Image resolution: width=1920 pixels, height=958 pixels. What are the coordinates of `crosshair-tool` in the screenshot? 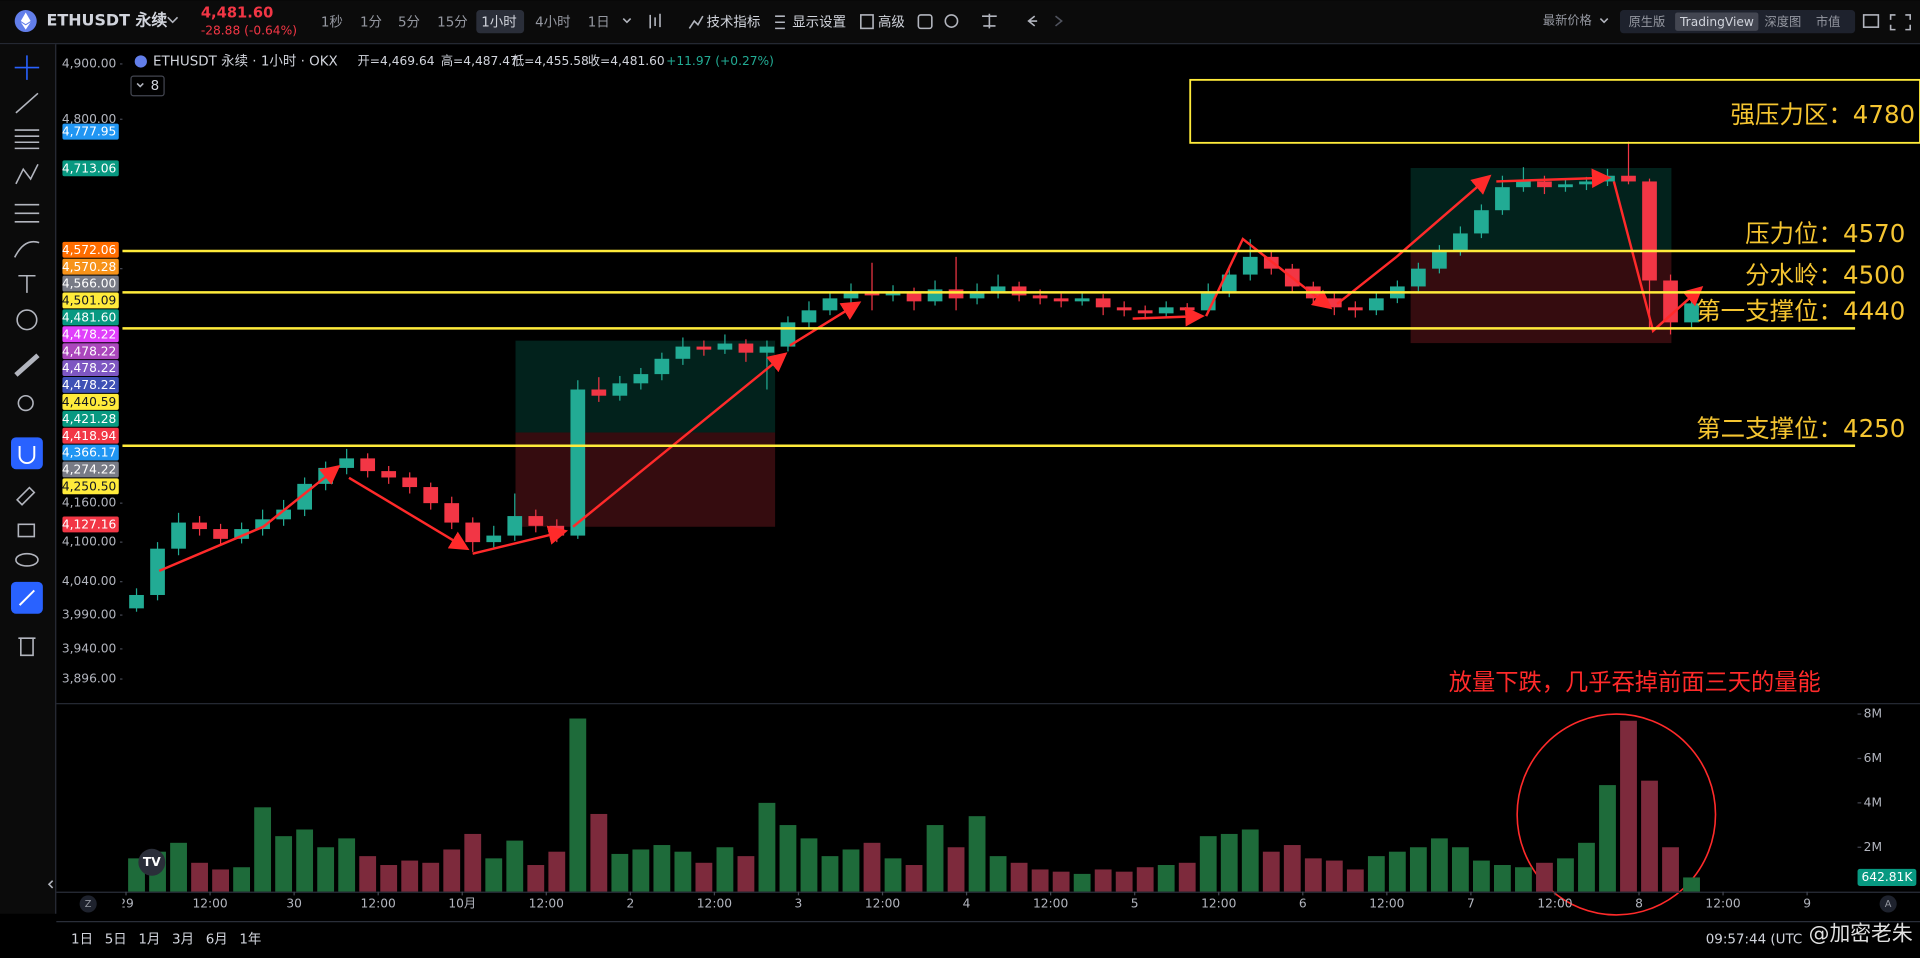 It's located at (27, 67).